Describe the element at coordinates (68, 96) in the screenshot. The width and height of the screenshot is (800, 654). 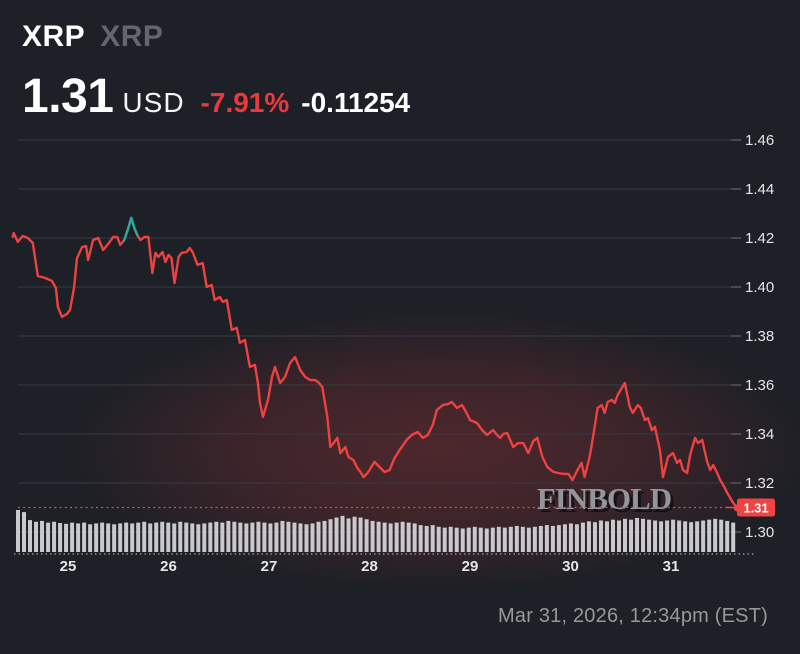
I see `price-value: 1.31` at that location.